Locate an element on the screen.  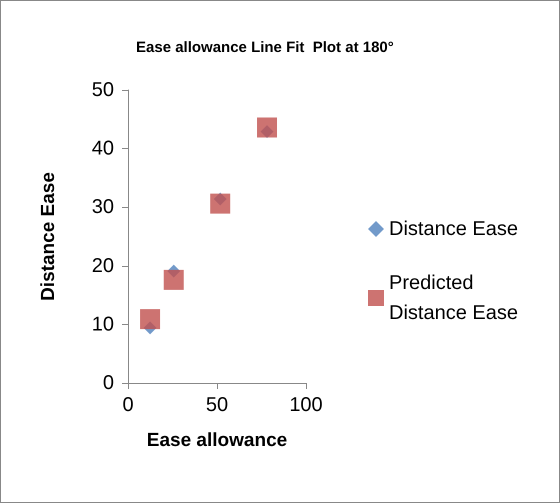
x-tick-label: 100 is located at coordinates (306, 405).